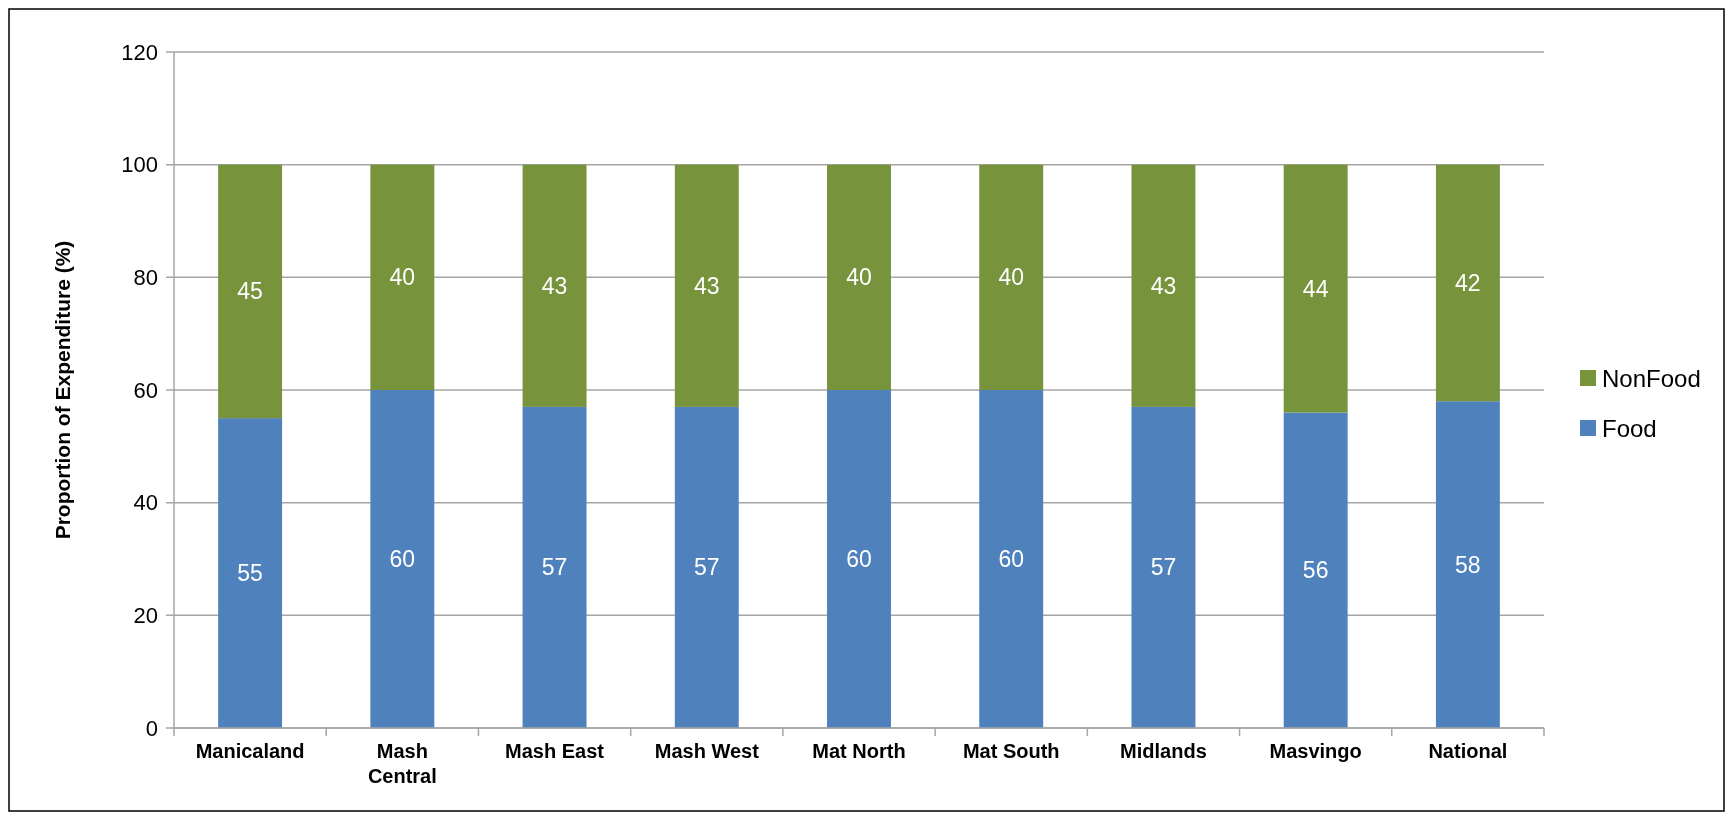 Image resolution: width=1733 pixels, height=820 pixels. Describe the element at coordinates (145, 615) in the screenshot. I see `y-tick-label: 20` at that location.